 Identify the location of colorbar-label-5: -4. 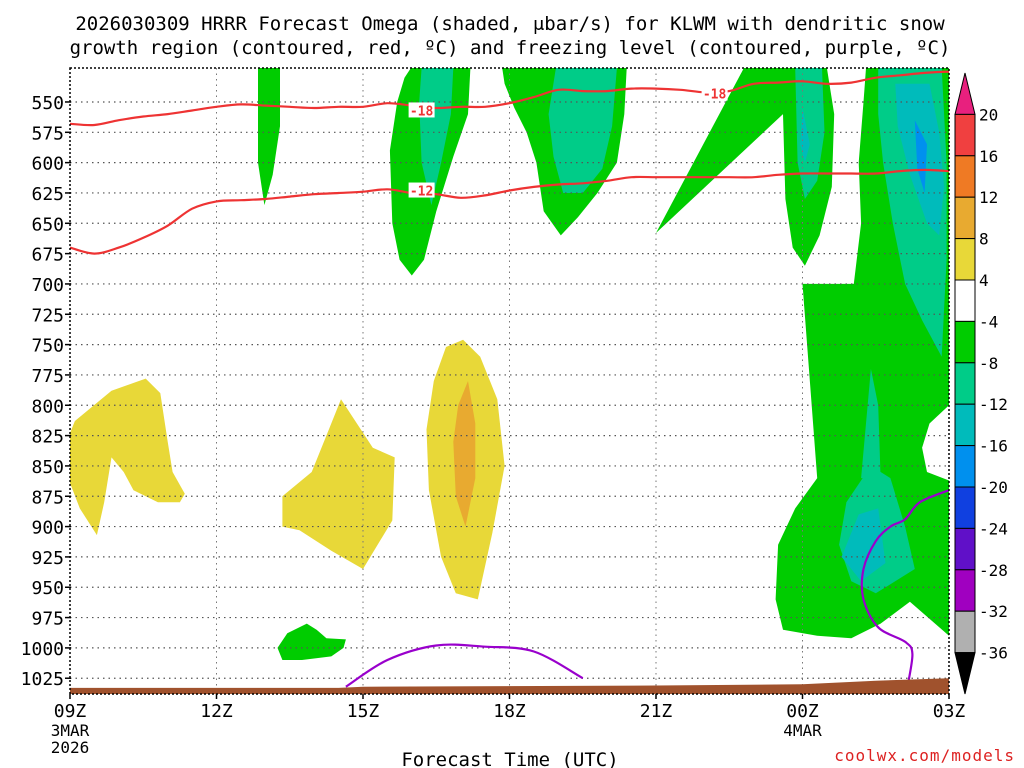
(988, 321).